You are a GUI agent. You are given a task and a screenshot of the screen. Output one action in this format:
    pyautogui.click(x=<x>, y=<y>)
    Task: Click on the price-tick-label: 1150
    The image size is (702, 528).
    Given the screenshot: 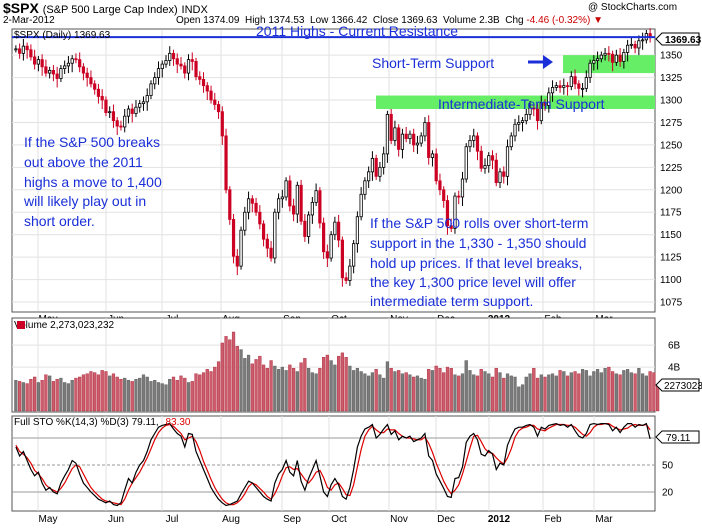 What is the action you would take?
    pyautogui.click(x=671, y=235)
    